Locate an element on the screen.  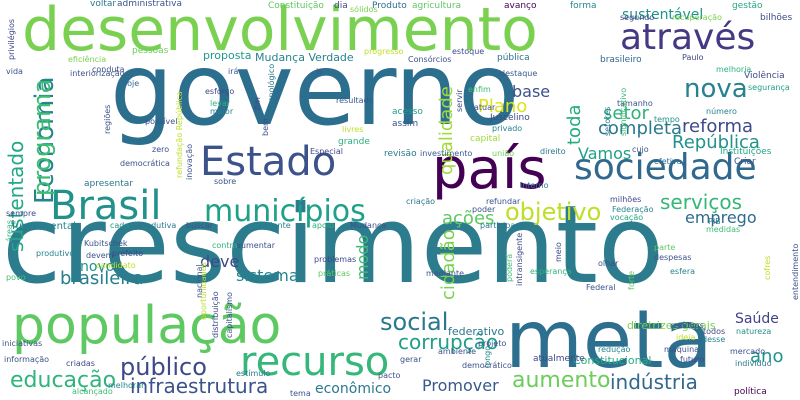
word-podera: poderá is located at coordinates (509, 267).